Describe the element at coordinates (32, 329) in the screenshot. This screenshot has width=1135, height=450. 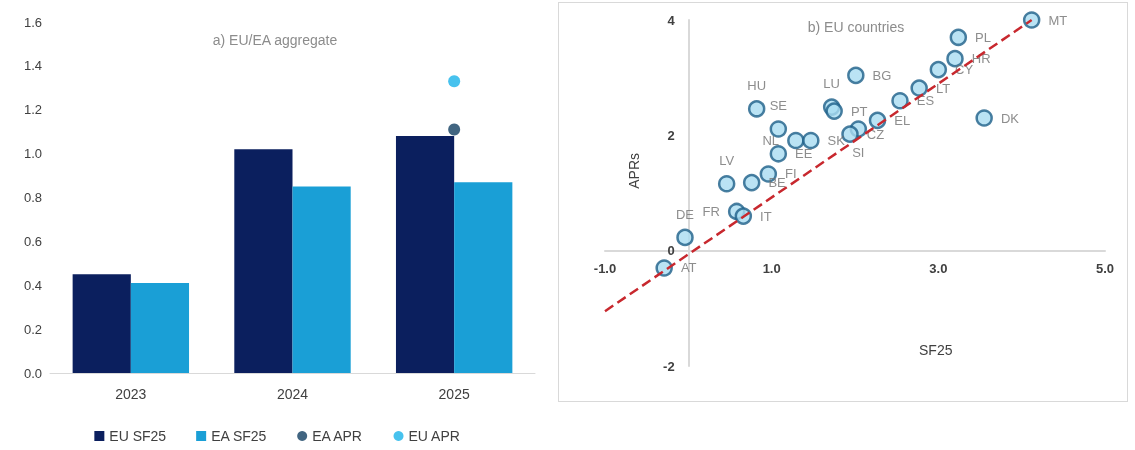
I see `y-tick-label: 0.2` at that location.